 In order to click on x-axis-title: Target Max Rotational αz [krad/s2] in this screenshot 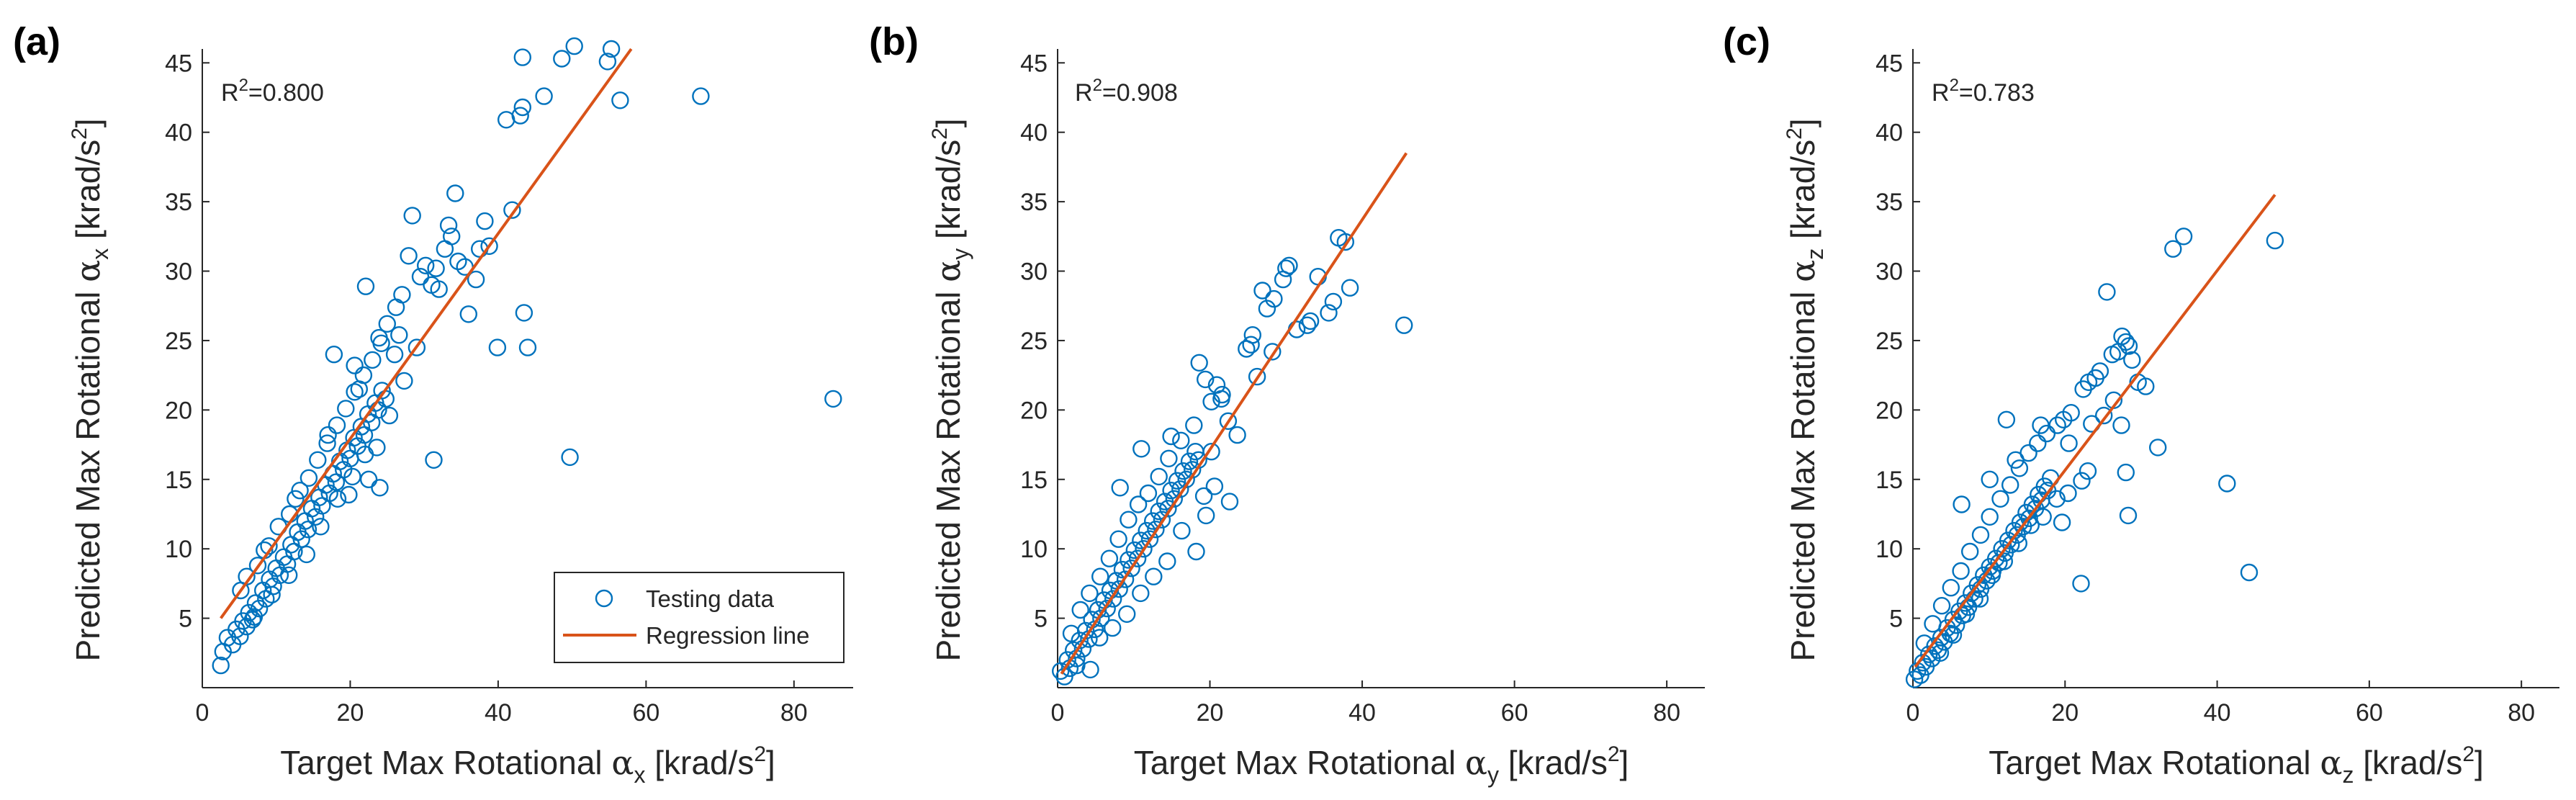, I will do `click(2236, 765)`.